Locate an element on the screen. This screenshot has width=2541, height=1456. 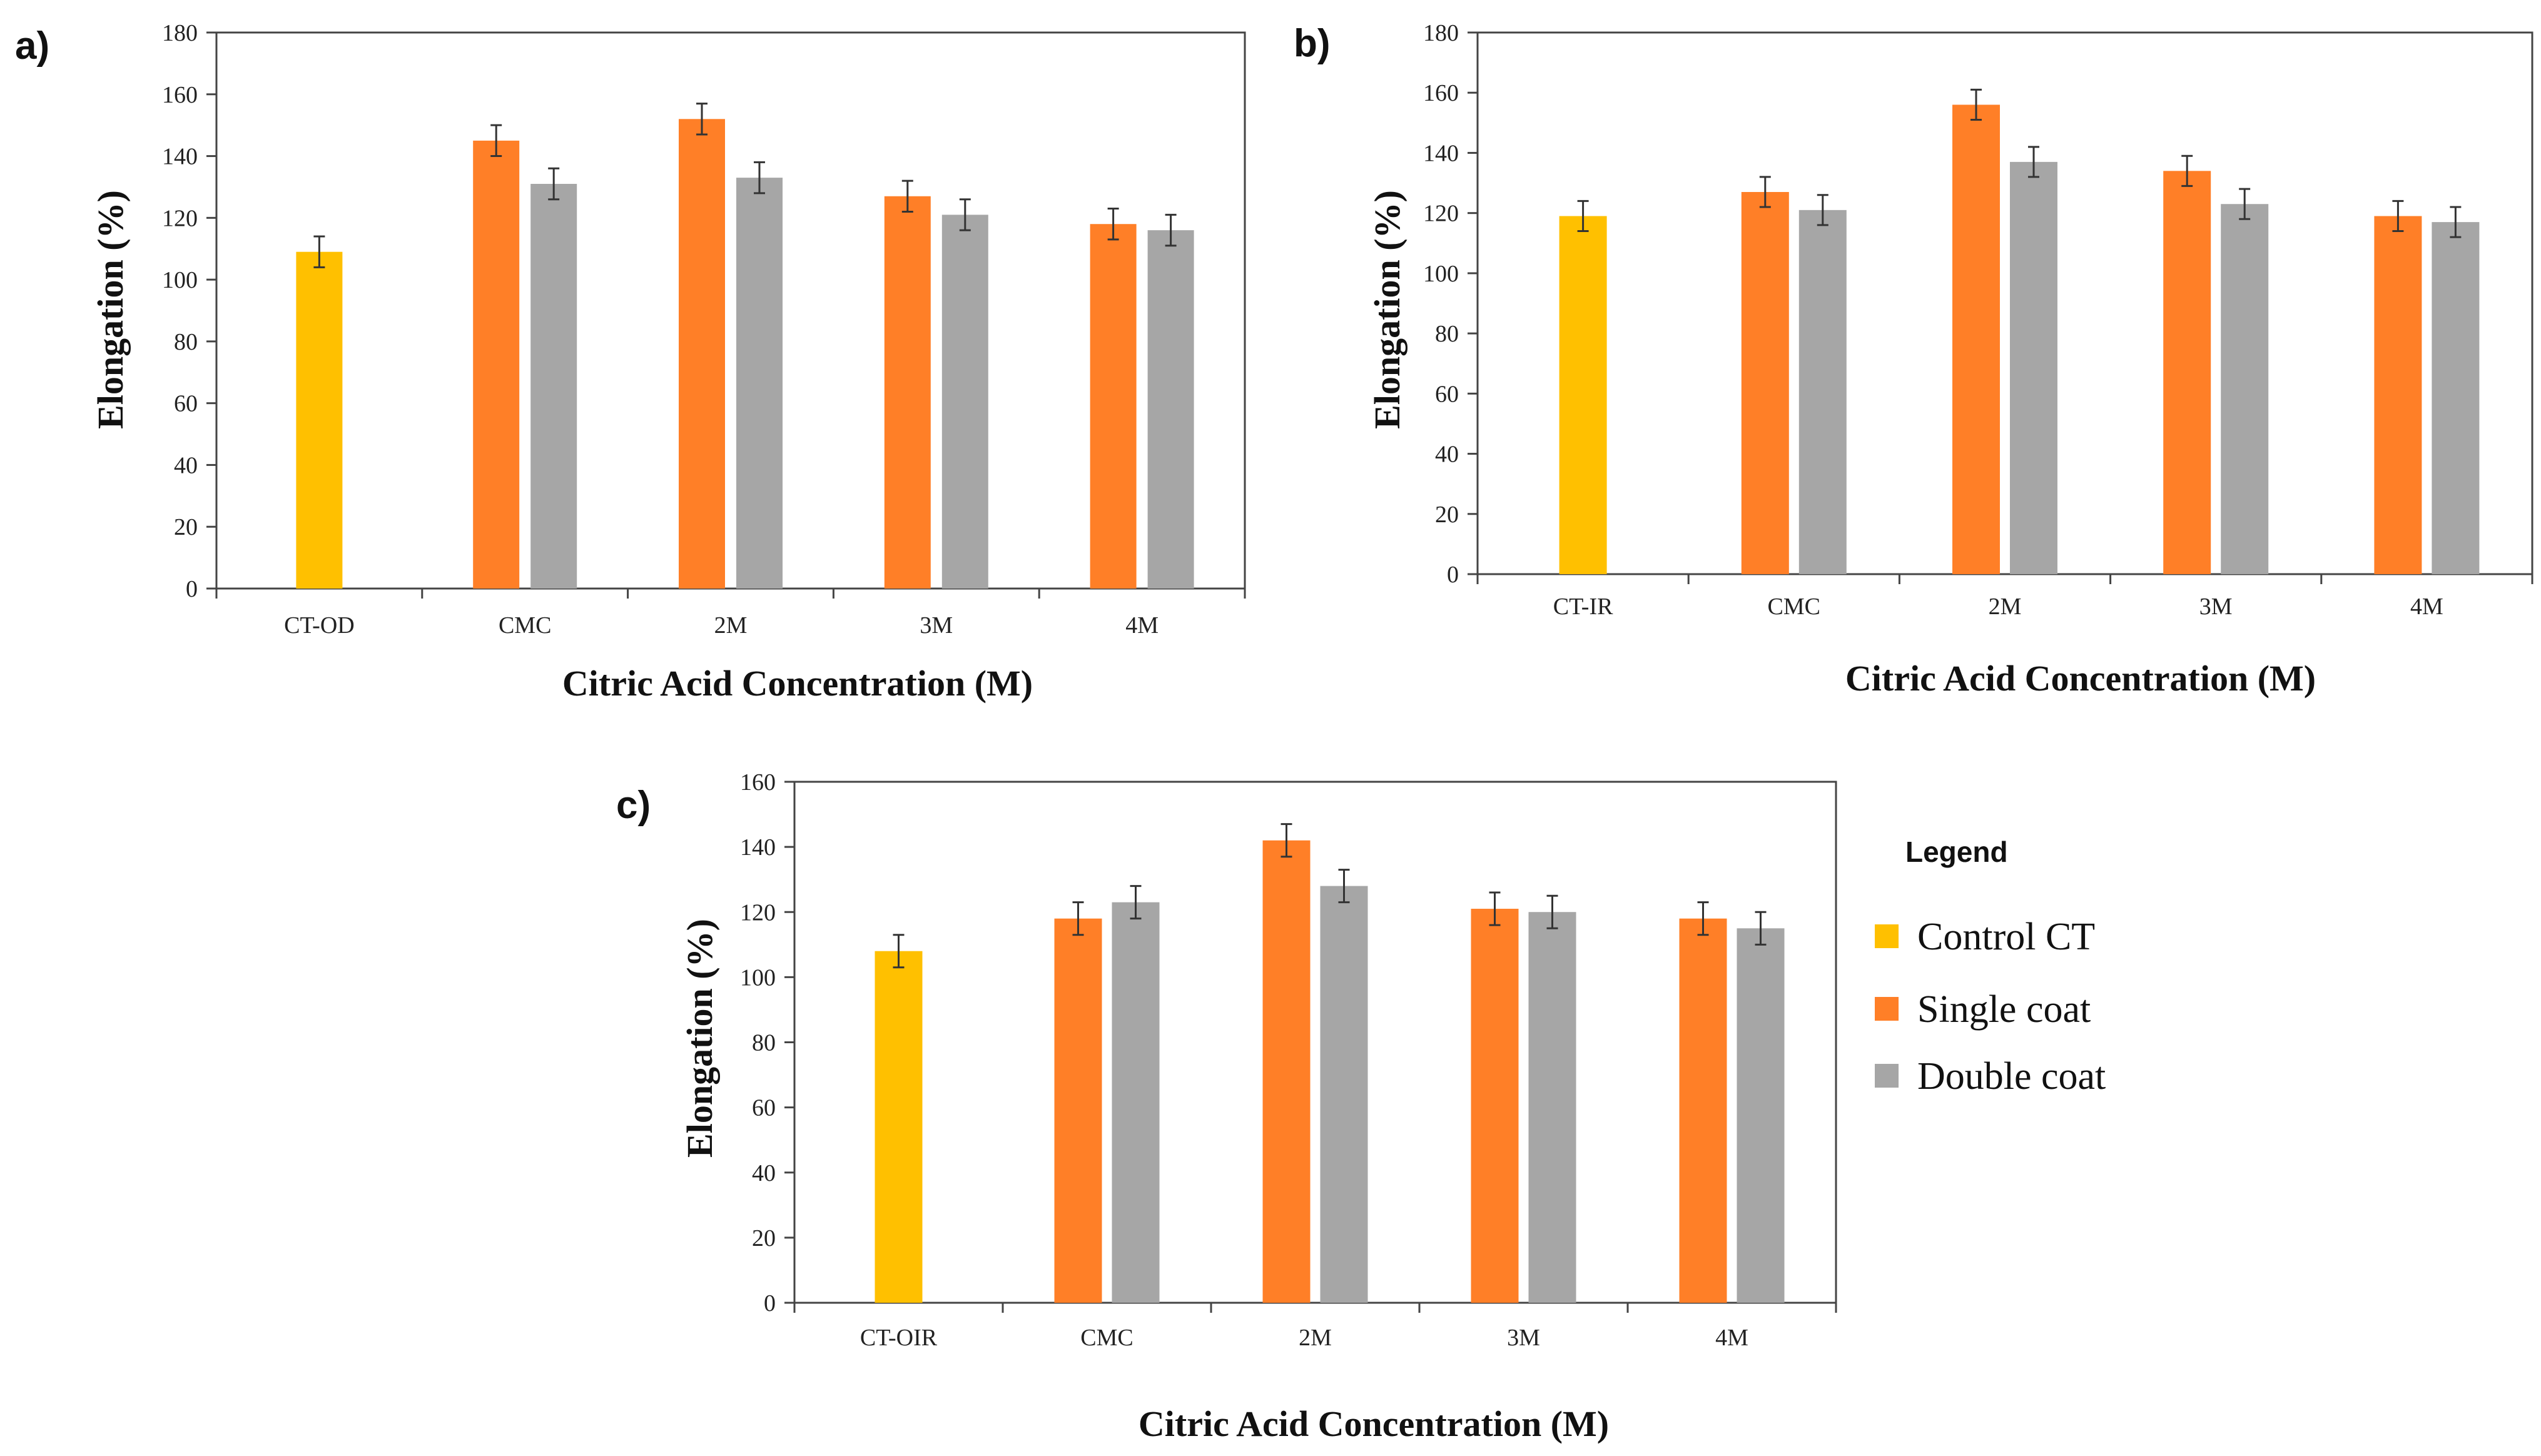
panel-label-b: b) is located at coordinates (1312, 44).